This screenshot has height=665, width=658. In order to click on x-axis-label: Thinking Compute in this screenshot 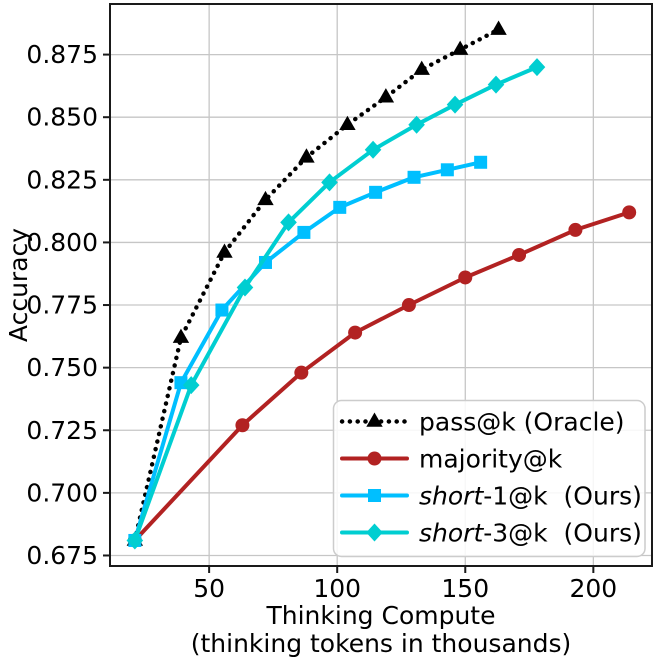, I will do `click(381, 615)`.